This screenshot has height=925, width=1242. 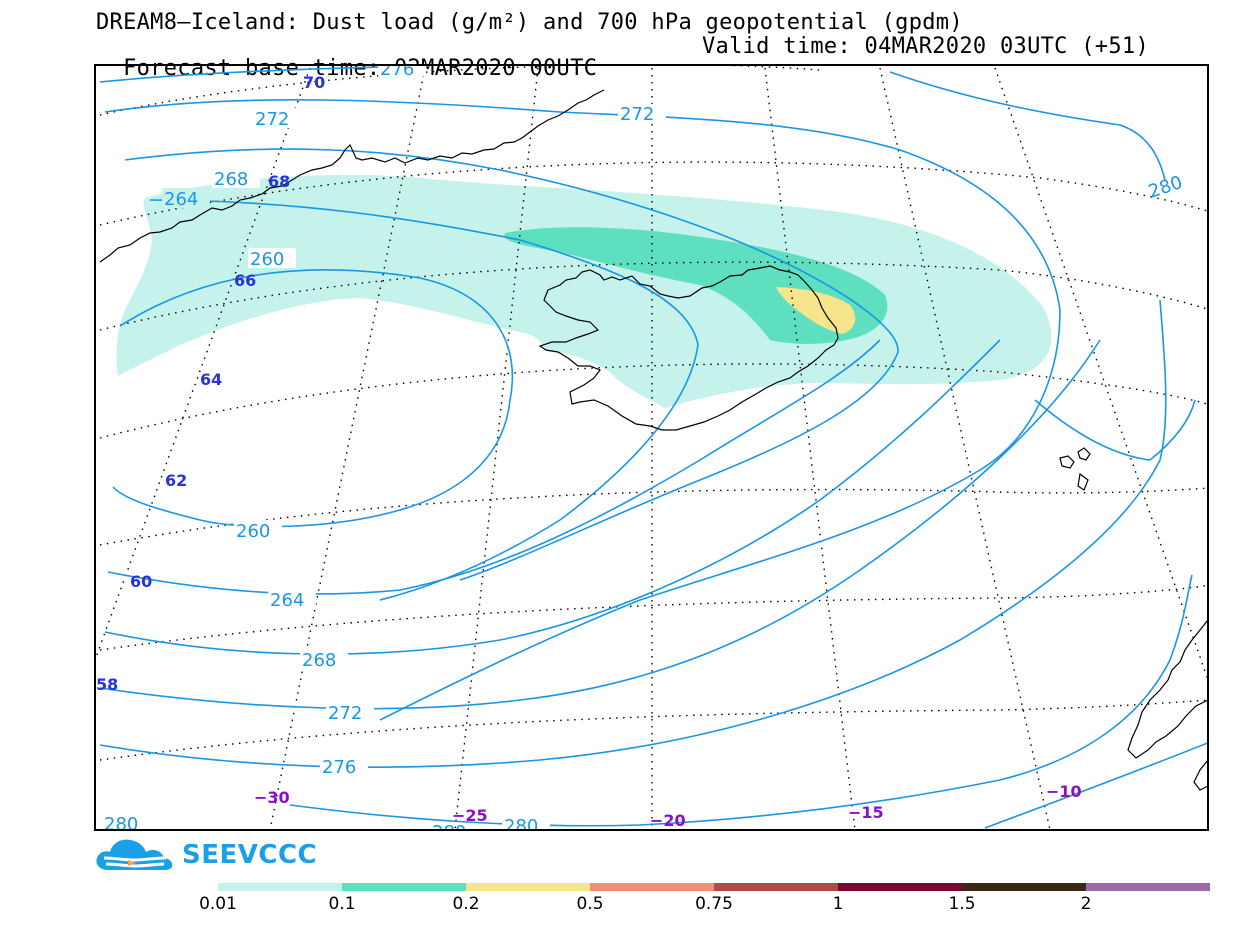 I want to click on lat-label: 70, so click(x=314, y=82).